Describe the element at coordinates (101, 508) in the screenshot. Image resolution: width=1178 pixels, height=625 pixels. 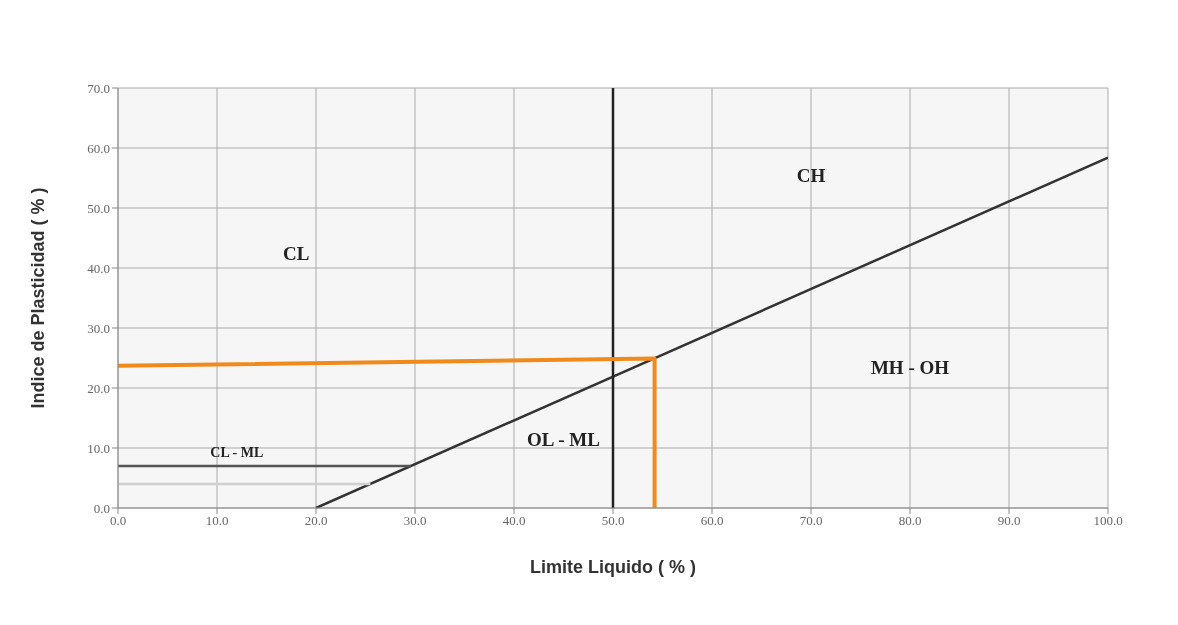
I see `y-tick-label: 0.0` at that location.